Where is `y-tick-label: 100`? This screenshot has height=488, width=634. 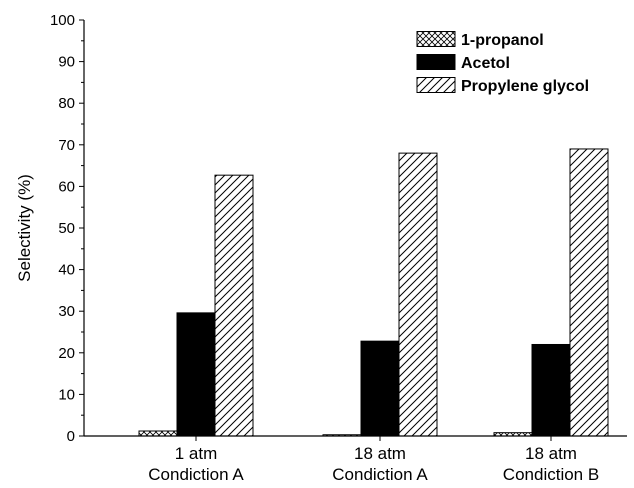 y-tick-label: 100 is located at coordinates (62, 20).